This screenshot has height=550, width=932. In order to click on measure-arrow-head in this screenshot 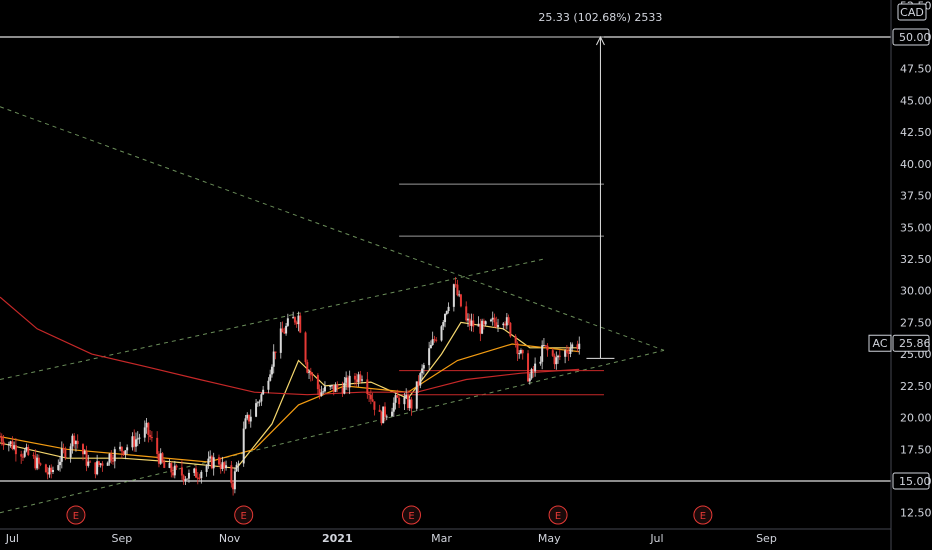, I will do `click(600, 40)`.